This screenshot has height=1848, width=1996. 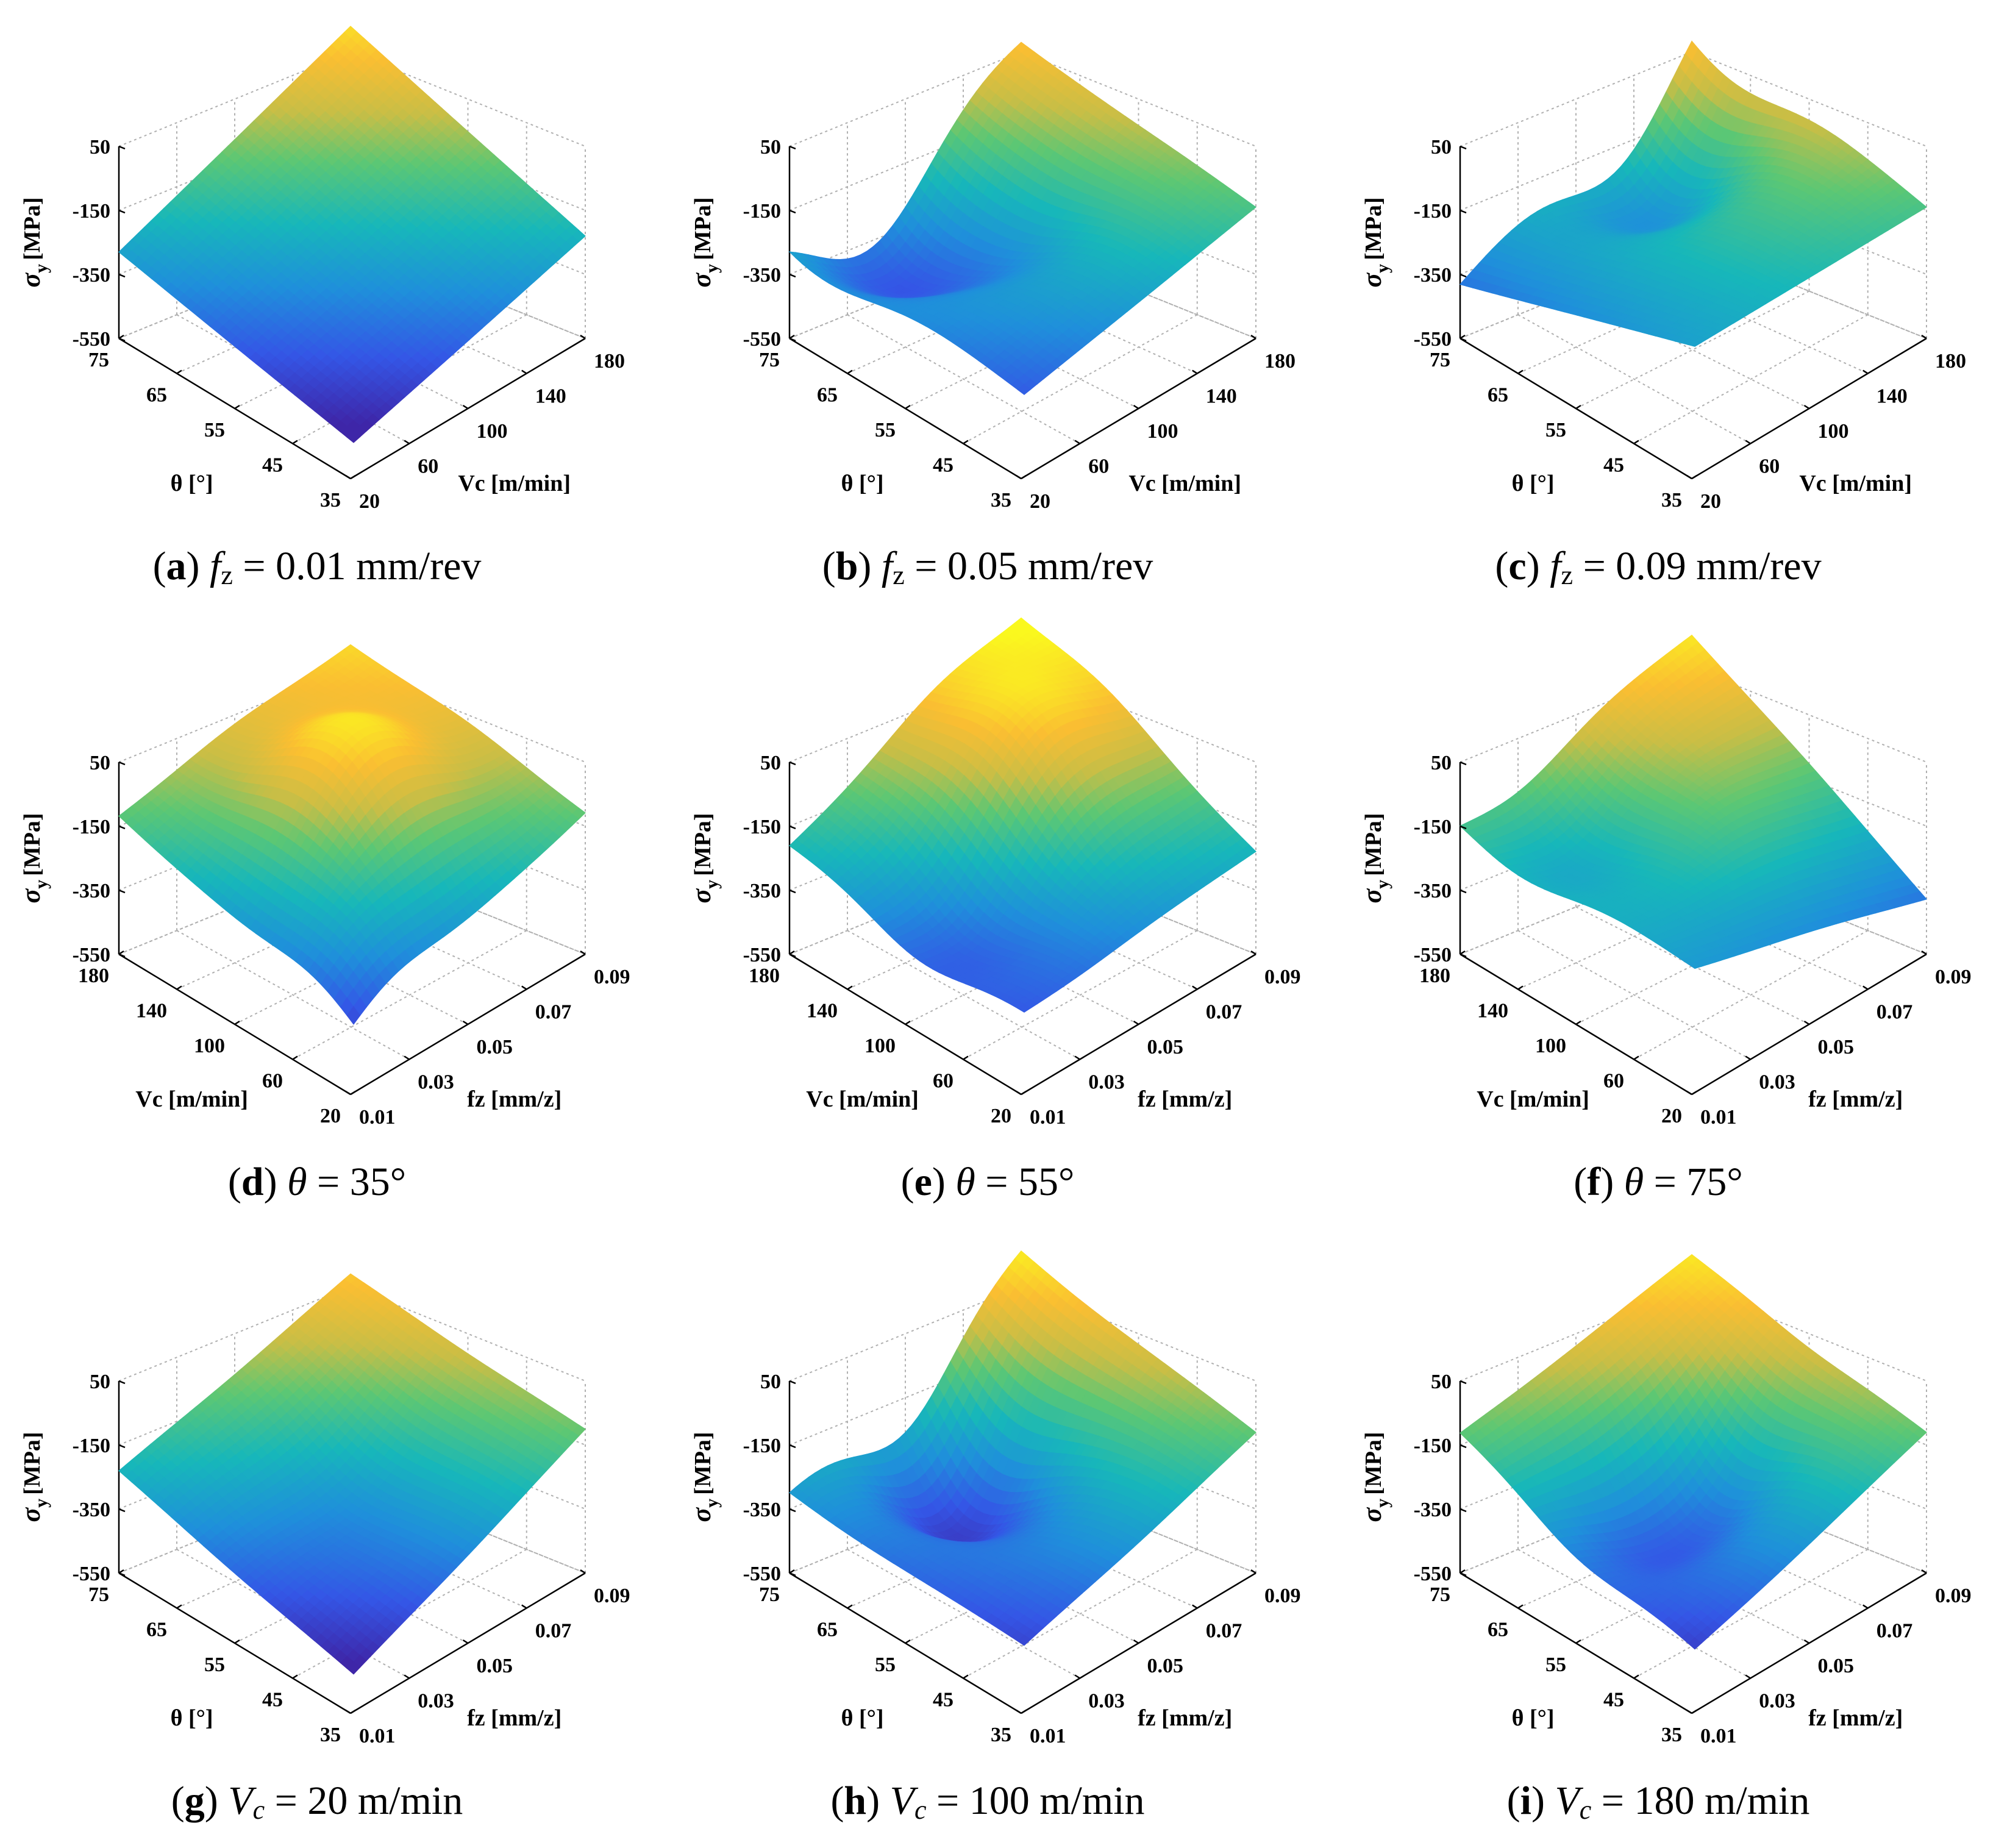 What do you see at coordinates (1697, 566) in the screenshot?
I see `caption-text: = 0.09 mm/rev` at bounding box center [1697, 566].